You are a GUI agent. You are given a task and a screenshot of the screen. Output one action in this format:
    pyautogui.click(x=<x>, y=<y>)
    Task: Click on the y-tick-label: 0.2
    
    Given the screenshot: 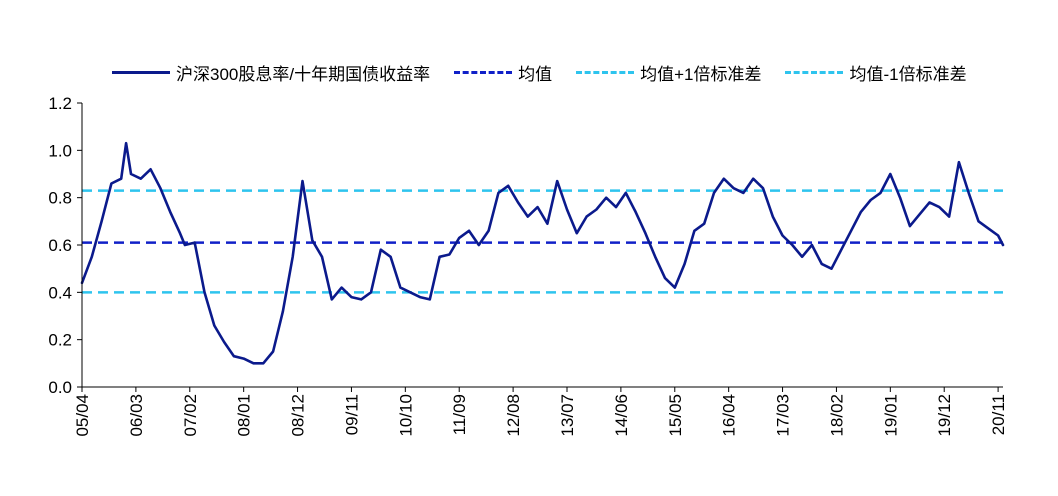 What is the action you would take?
    pyautogui.click(x=60, y=340)
    